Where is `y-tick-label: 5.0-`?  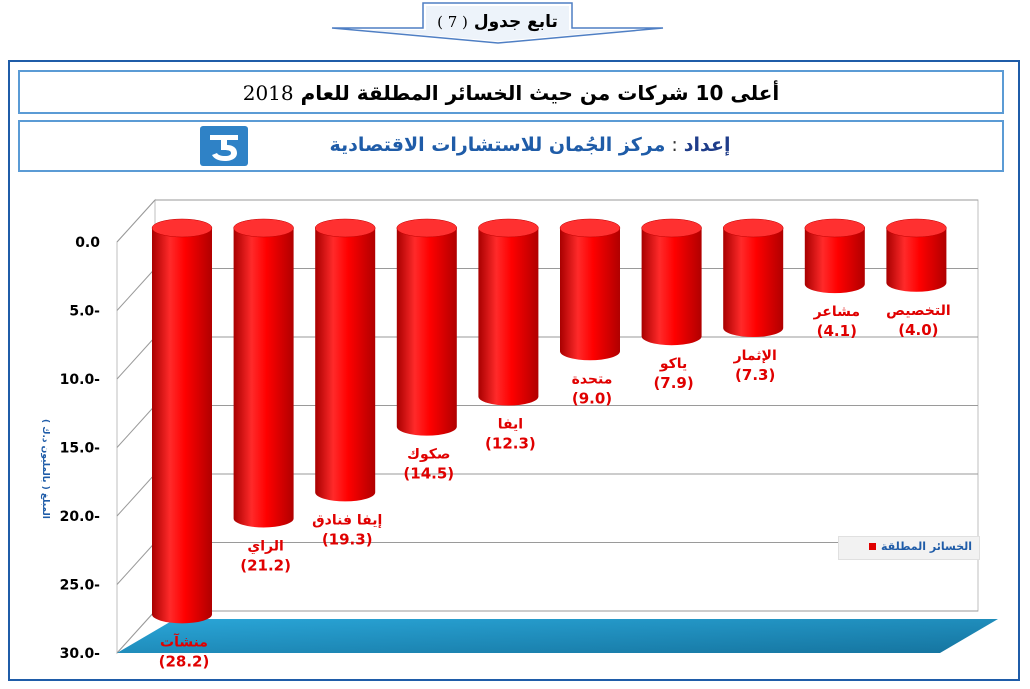 y-tick-label: 5.0- is located at coordinates (84, 312).